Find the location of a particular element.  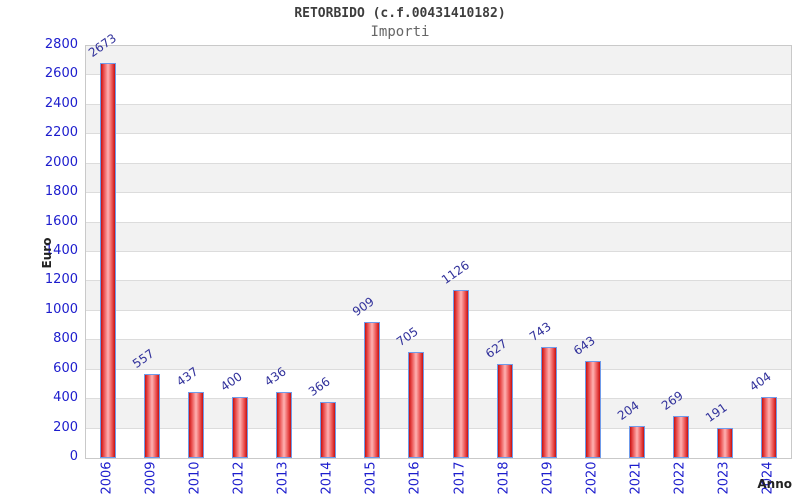

y-tick-label: 2200 is located at coordinates (61, 133).